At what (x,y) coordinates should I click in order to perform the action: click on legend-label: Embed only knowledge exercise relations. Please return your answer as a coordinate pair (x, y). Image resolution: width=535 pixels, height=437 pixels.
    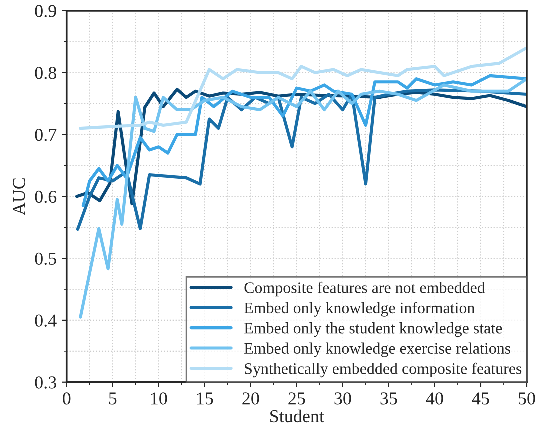
    Looking at the image, I should click on (377, 350).